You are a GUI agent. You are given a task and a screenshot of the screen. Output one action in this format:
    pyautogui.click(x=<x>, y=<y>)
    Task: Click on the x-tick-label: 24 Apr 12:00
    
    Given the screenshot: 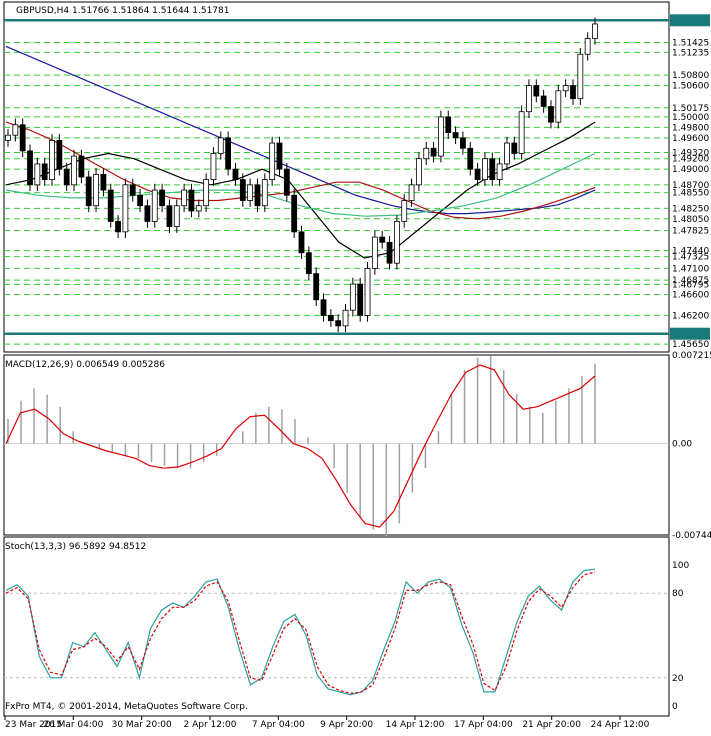 What is the action you would take?
    pyautogui.click(x=620, y=725)
    